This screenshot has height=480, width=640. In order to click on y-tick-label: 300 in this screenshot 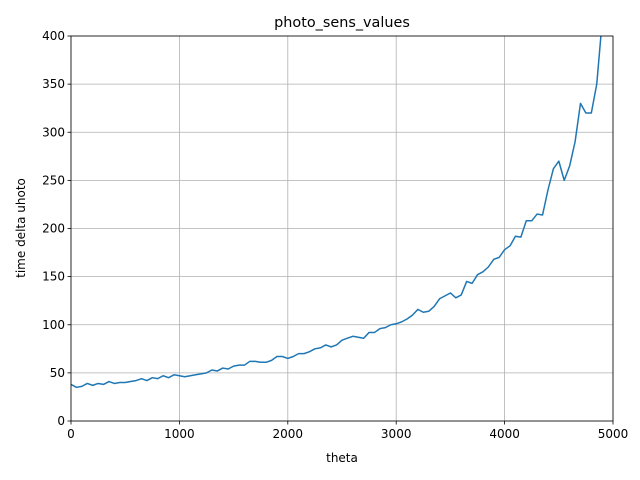, I will do `click(53, 132)`.